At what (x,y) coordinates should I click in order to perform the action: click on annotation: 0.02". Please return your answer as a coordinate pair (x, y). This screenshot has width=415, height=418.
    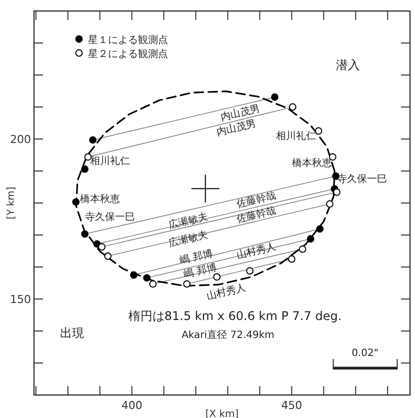
    Looking at the image, I should click on (365, 353).